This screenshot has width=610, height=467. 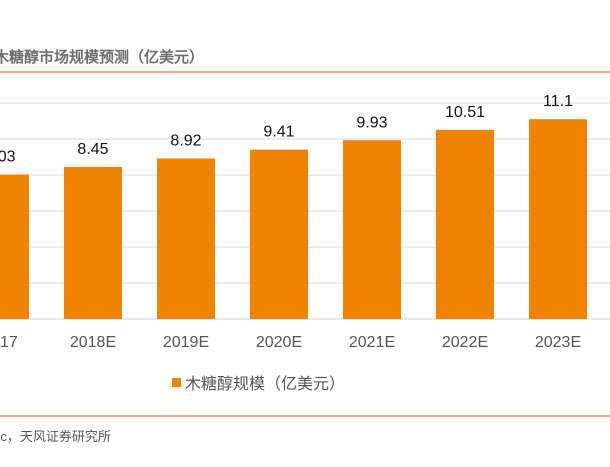 What do you see at coordinates (265, 384) in the screenshot?
I see `legend-label: 木糖醇规模（亿美元）` at bounding box center [265, 384].